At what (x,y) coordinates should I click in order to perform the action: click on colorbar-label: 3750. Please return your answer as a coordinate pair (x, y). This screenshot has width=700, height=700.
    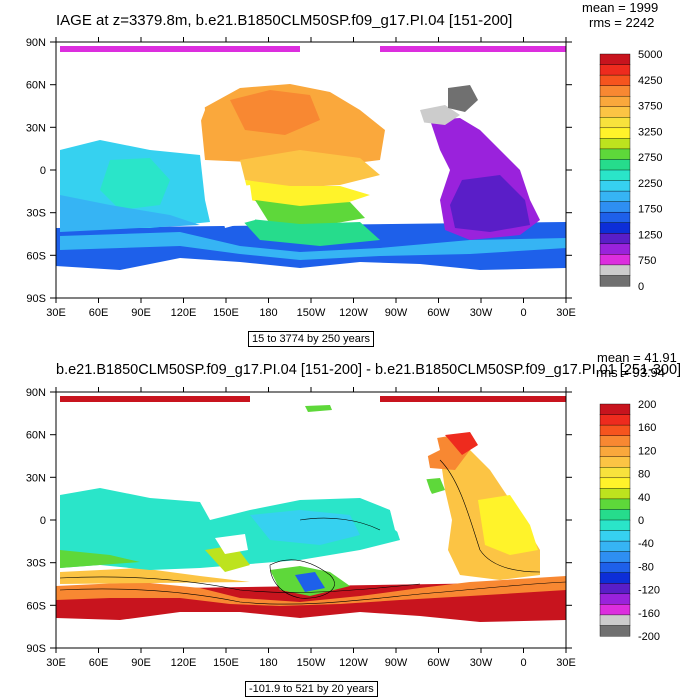
    Looking at the image, I should click on (650, 107).